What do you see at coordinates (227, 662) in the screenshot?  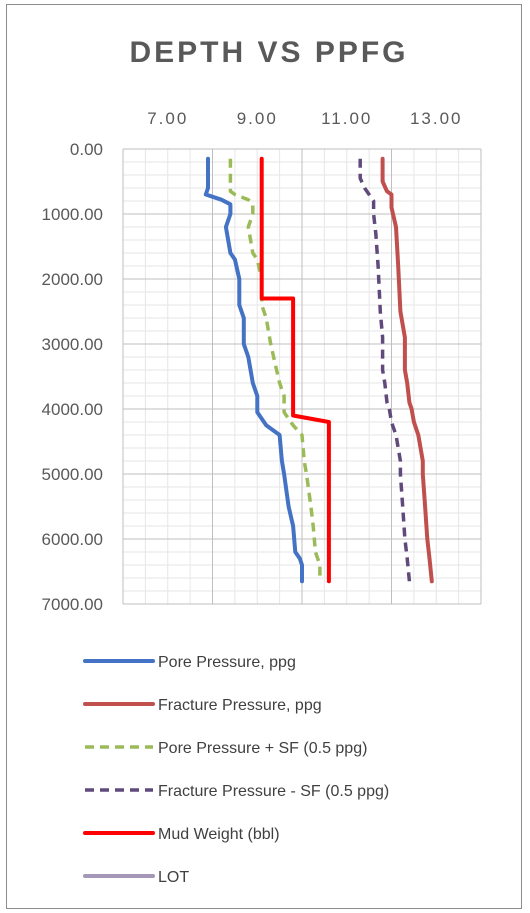 I see `legend-label-pore-pressure-ppg: Pore Pressure, ppg` at bounding box center [227, 662].